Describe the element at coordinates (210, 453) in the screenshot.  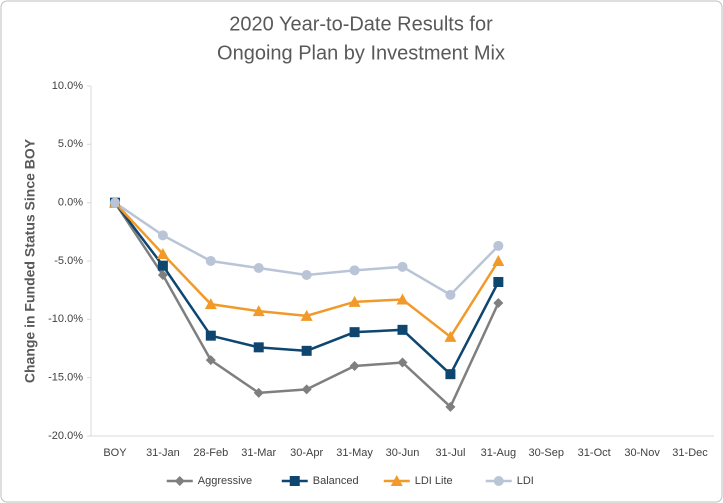
I see `x-tick-label: 28-Feb` at that location.